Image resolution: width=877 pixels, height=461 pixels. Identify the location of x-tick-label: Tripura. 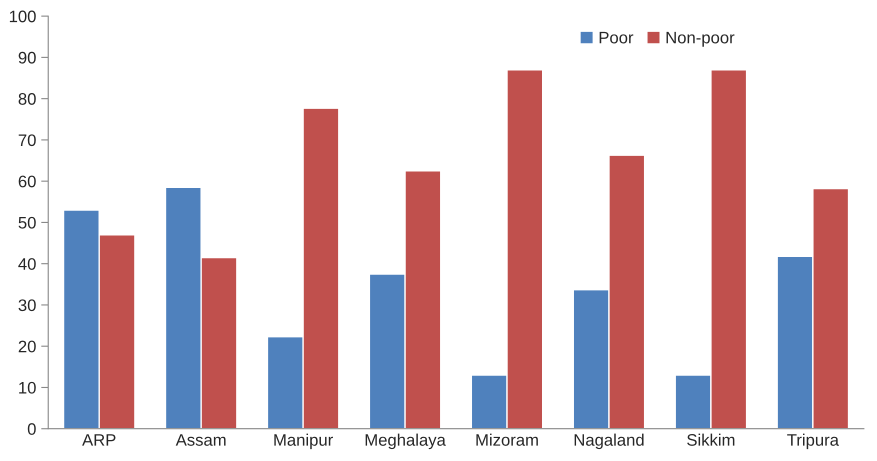
(813, 442).